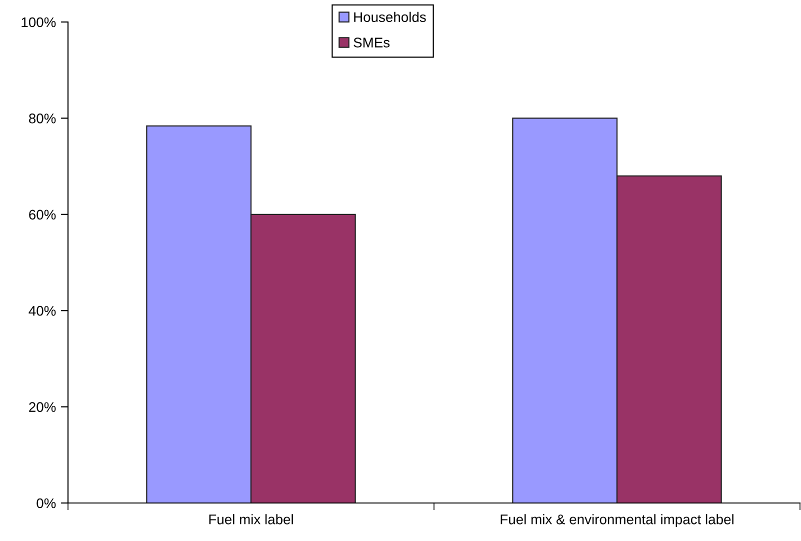 This screenshot has height=541, width=801. I want to click on x-tick-label: Fuel mix label, so click(251, 519).